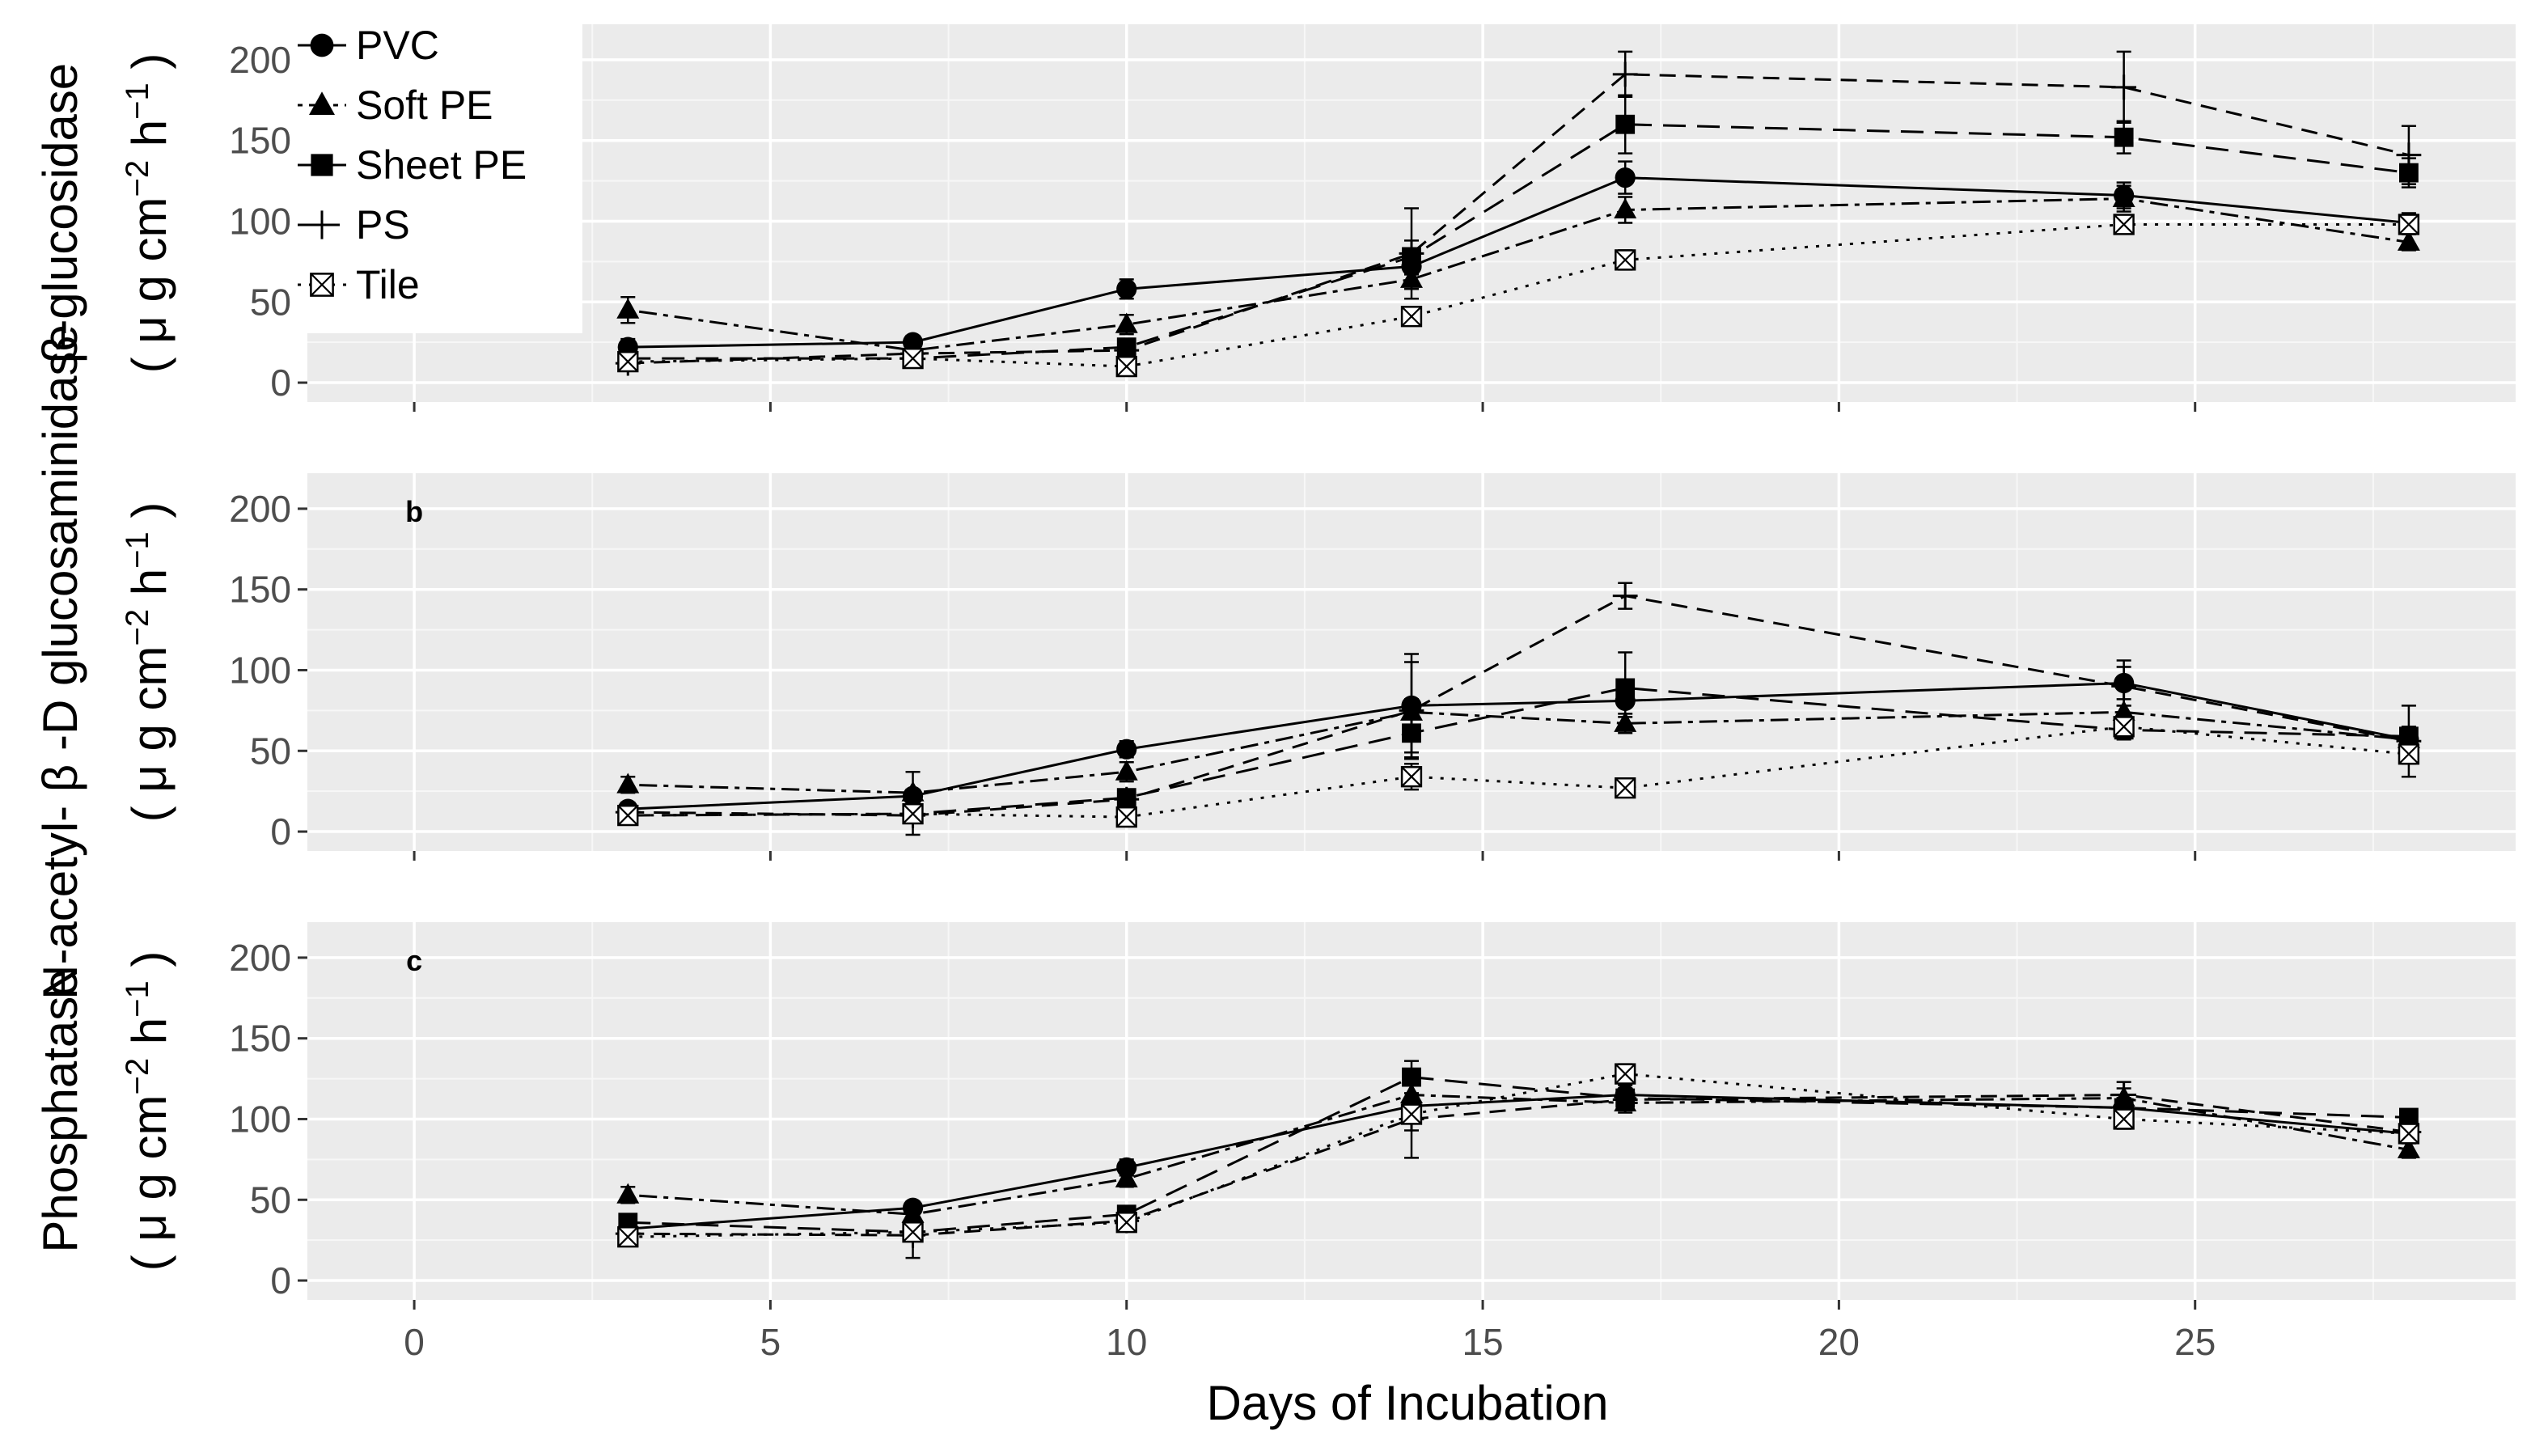  I want to click on x-tick-label: 20, so click(1839, 1342).